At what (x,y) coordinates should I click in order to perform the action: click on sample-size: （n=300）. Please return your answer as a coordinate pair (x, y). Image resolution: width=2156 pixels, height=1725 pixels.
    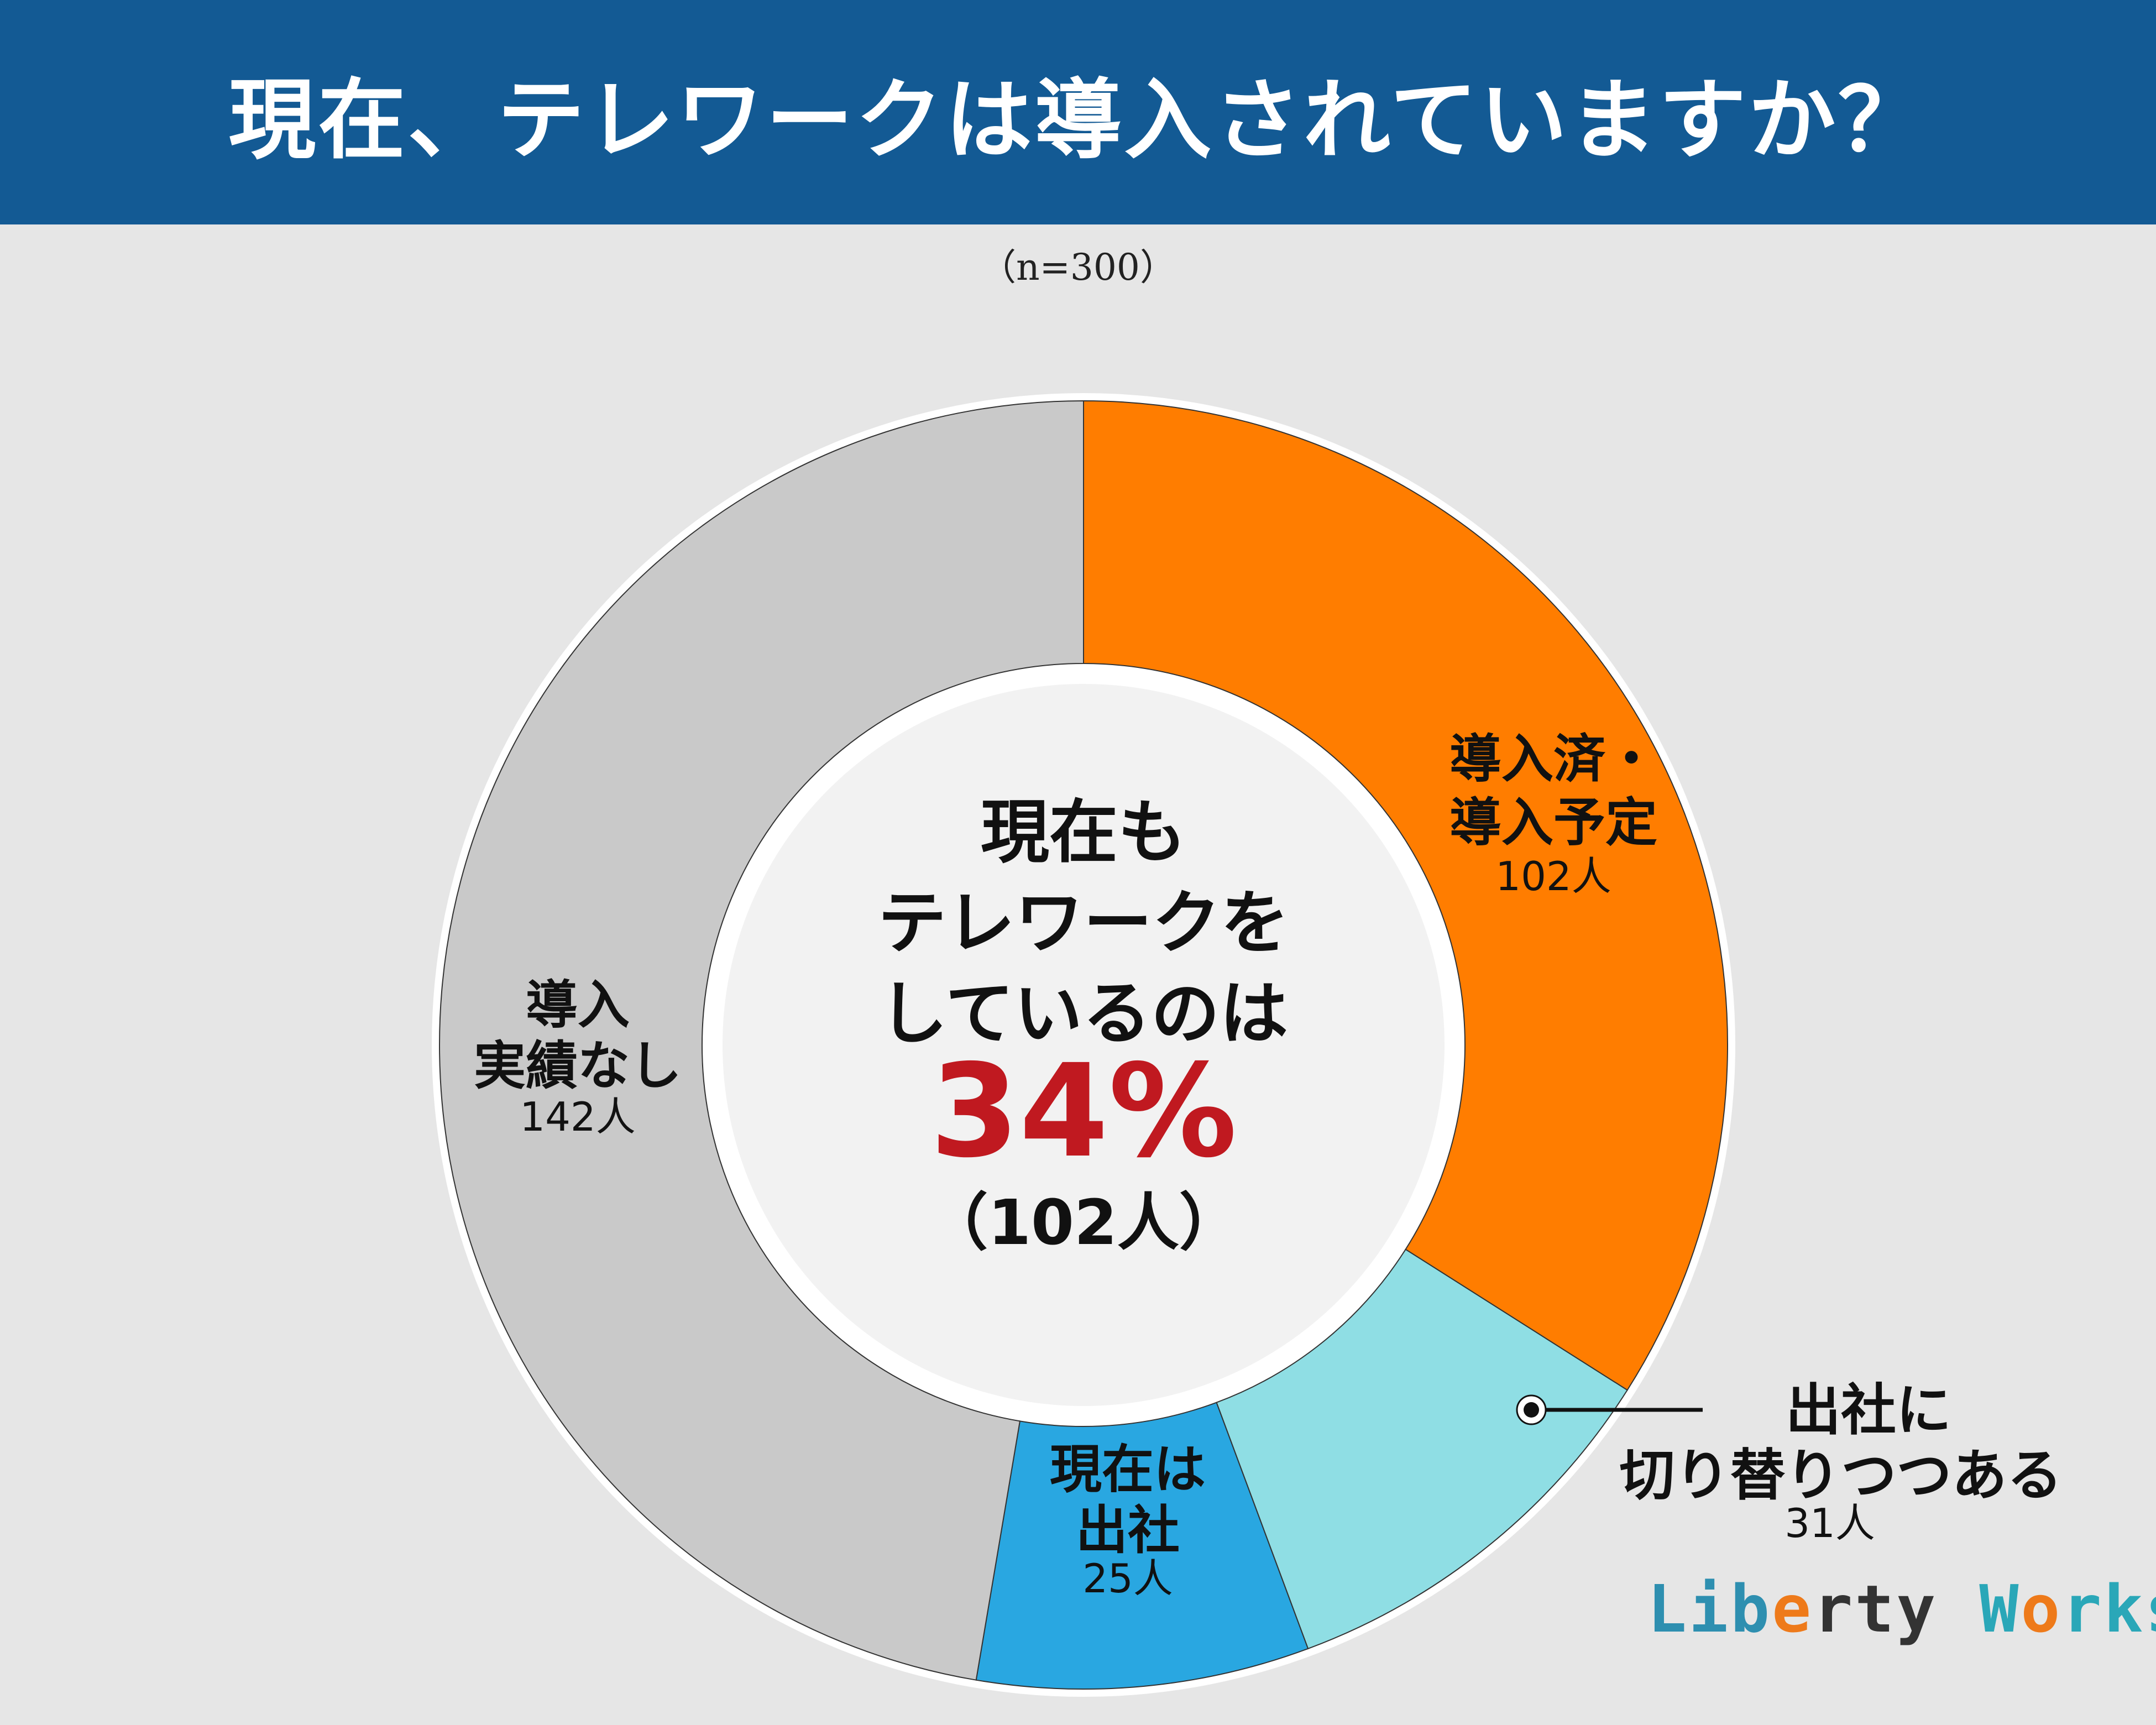
    Looking at the image, I should click on (1078, 267).